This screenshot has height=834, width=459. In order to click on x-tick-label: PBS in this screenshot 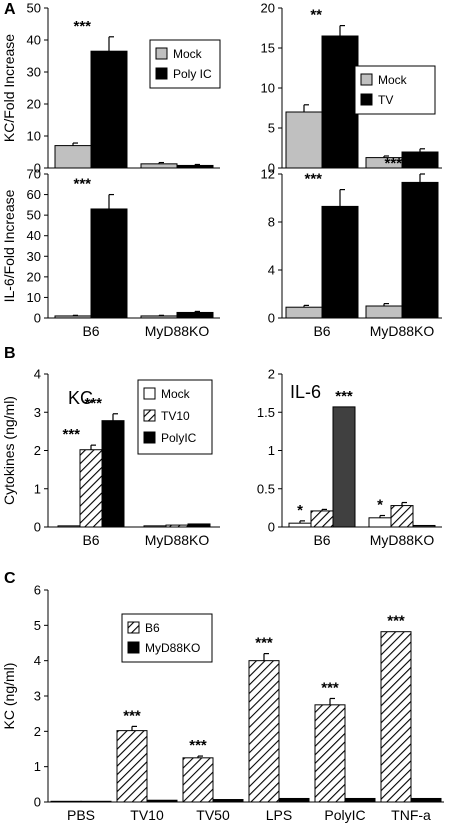, I will do `click(81, 815)`.